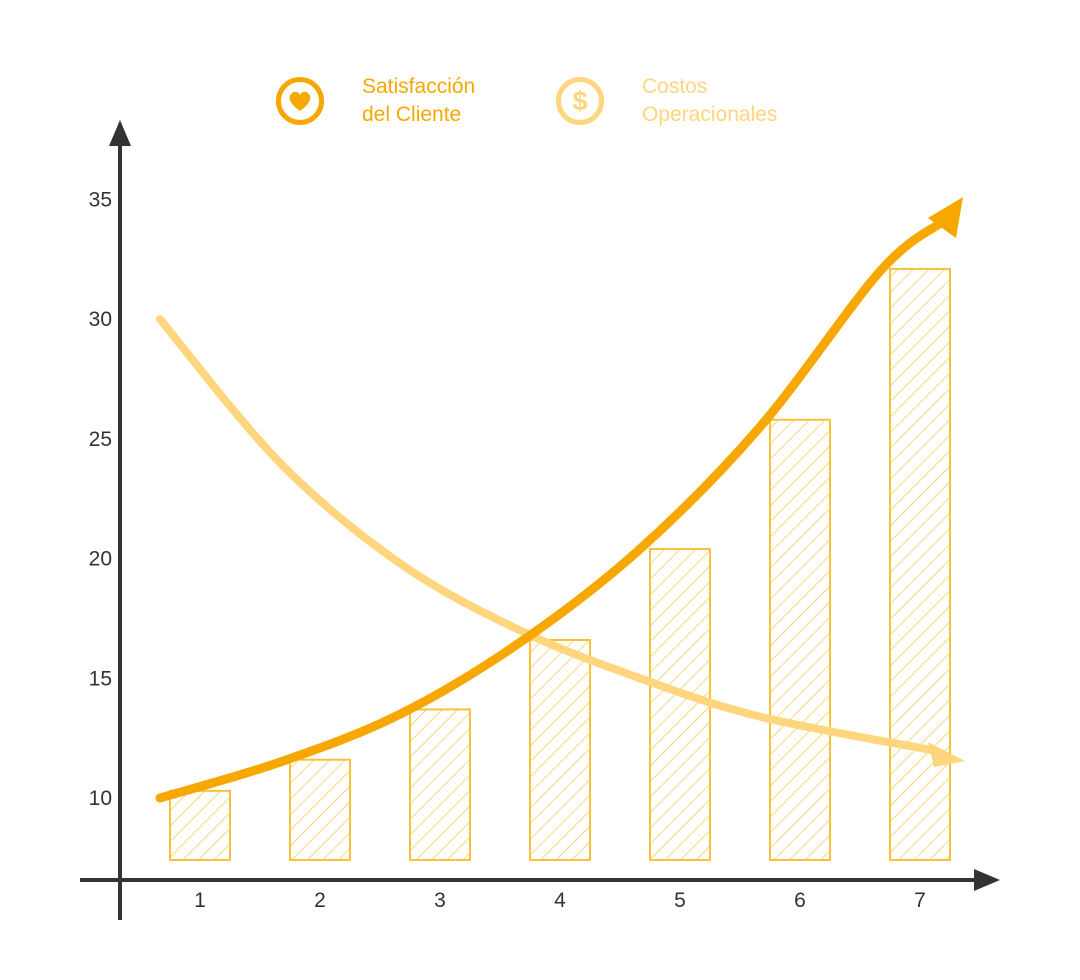 Image resolution: width=1080 pixels, height=980 pixels. I want to click on y-tick-label: 10, so click(100, 798).